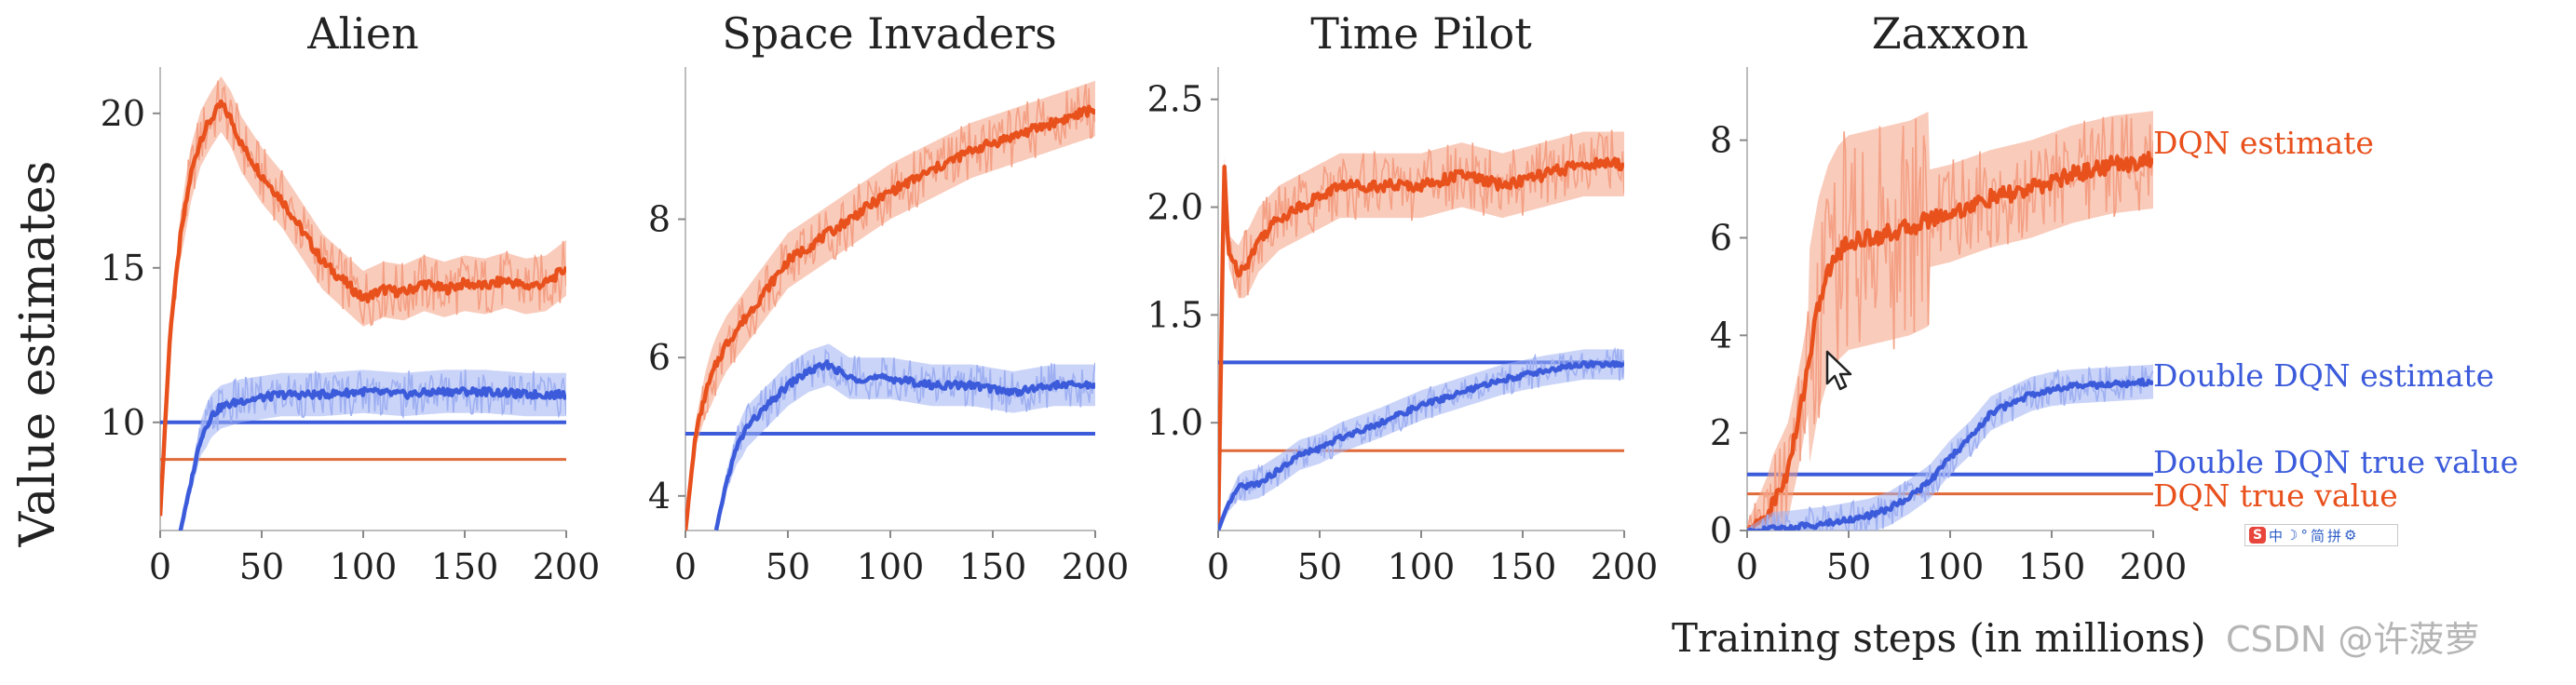  I want to click on y-tick-label: 10, so click(123, 423).